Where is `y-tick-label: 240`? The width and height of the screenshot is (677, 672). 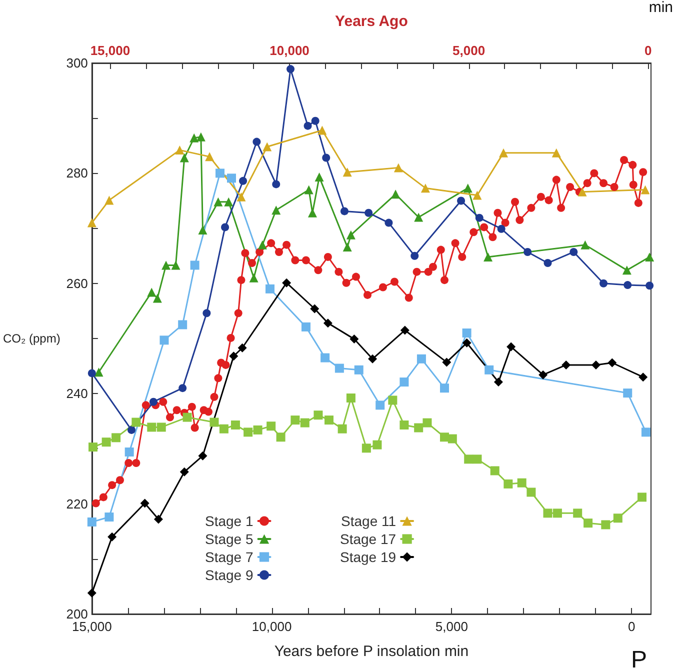 y-tick-label: 240 is located at coordinates (77, 394).